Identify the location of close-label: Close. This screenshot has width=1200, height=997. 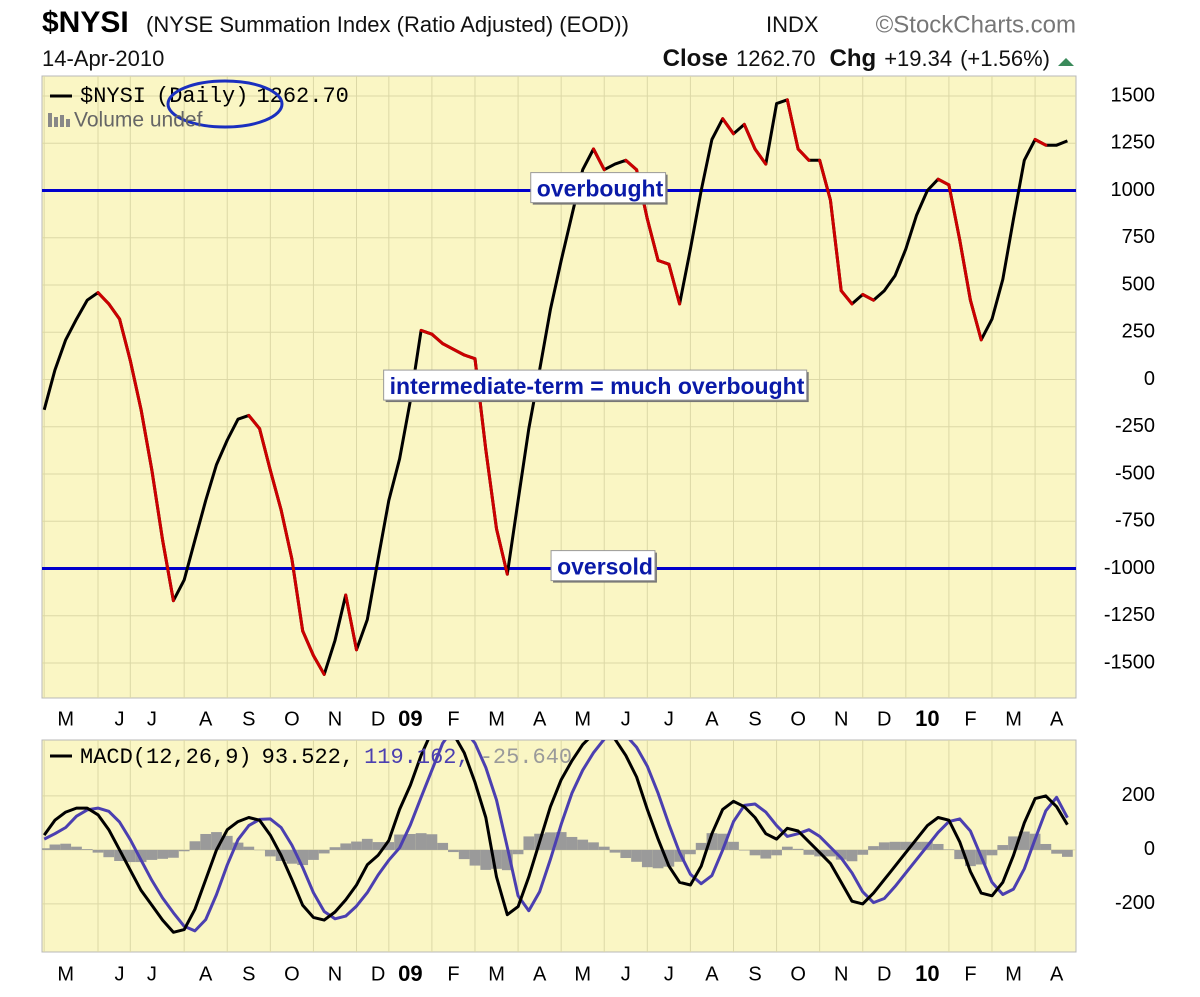
(695, 58).